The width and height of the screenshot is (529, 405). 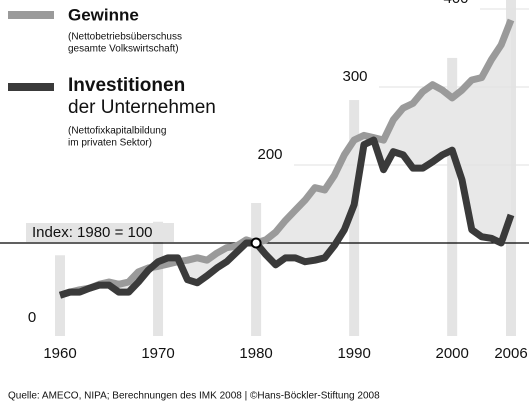 What do you see at coordinates (157, 353) in the screenshot?
I see `x-tick-label: 1970` at bounding box center [157, 353].